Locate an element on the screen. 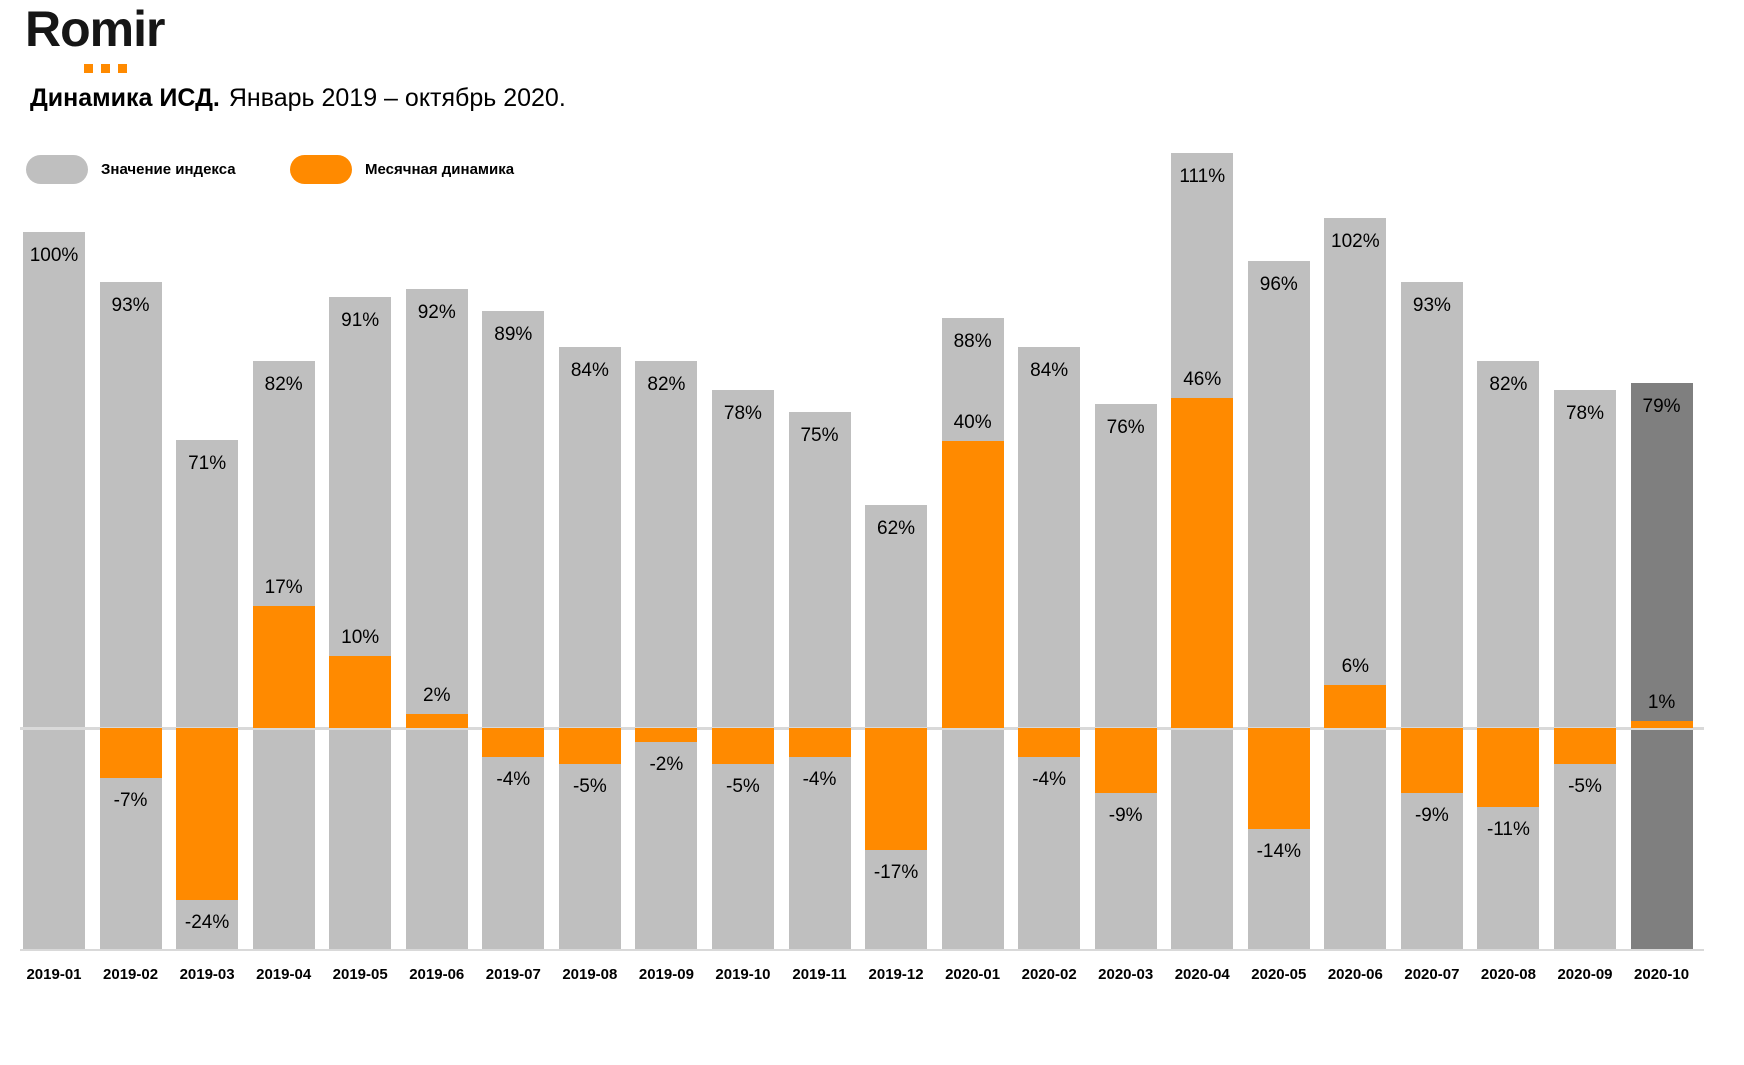 The image size is (1744, 1065). dynamics-value-label: 40% is located at coordinates (972, 422).